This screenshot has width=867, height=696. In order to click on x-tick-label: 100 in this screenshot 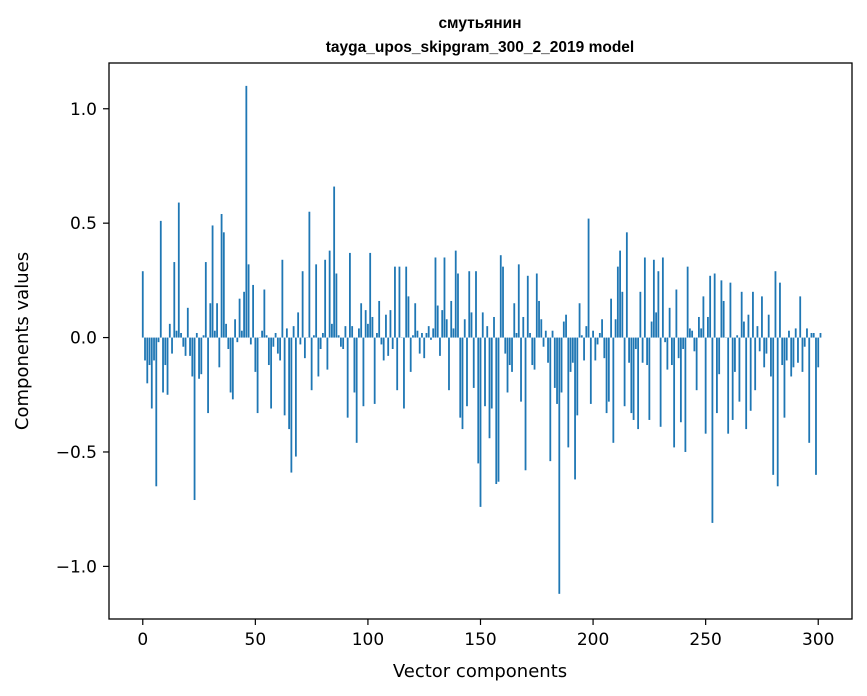, I will do `click(368, 640)`.